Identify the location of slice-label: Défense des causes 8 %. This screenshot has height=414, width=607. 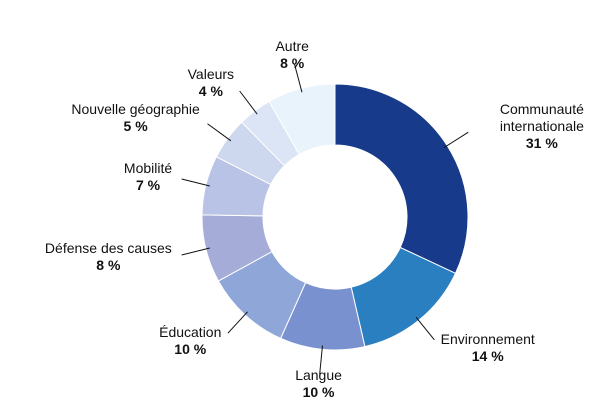
(108, 257).